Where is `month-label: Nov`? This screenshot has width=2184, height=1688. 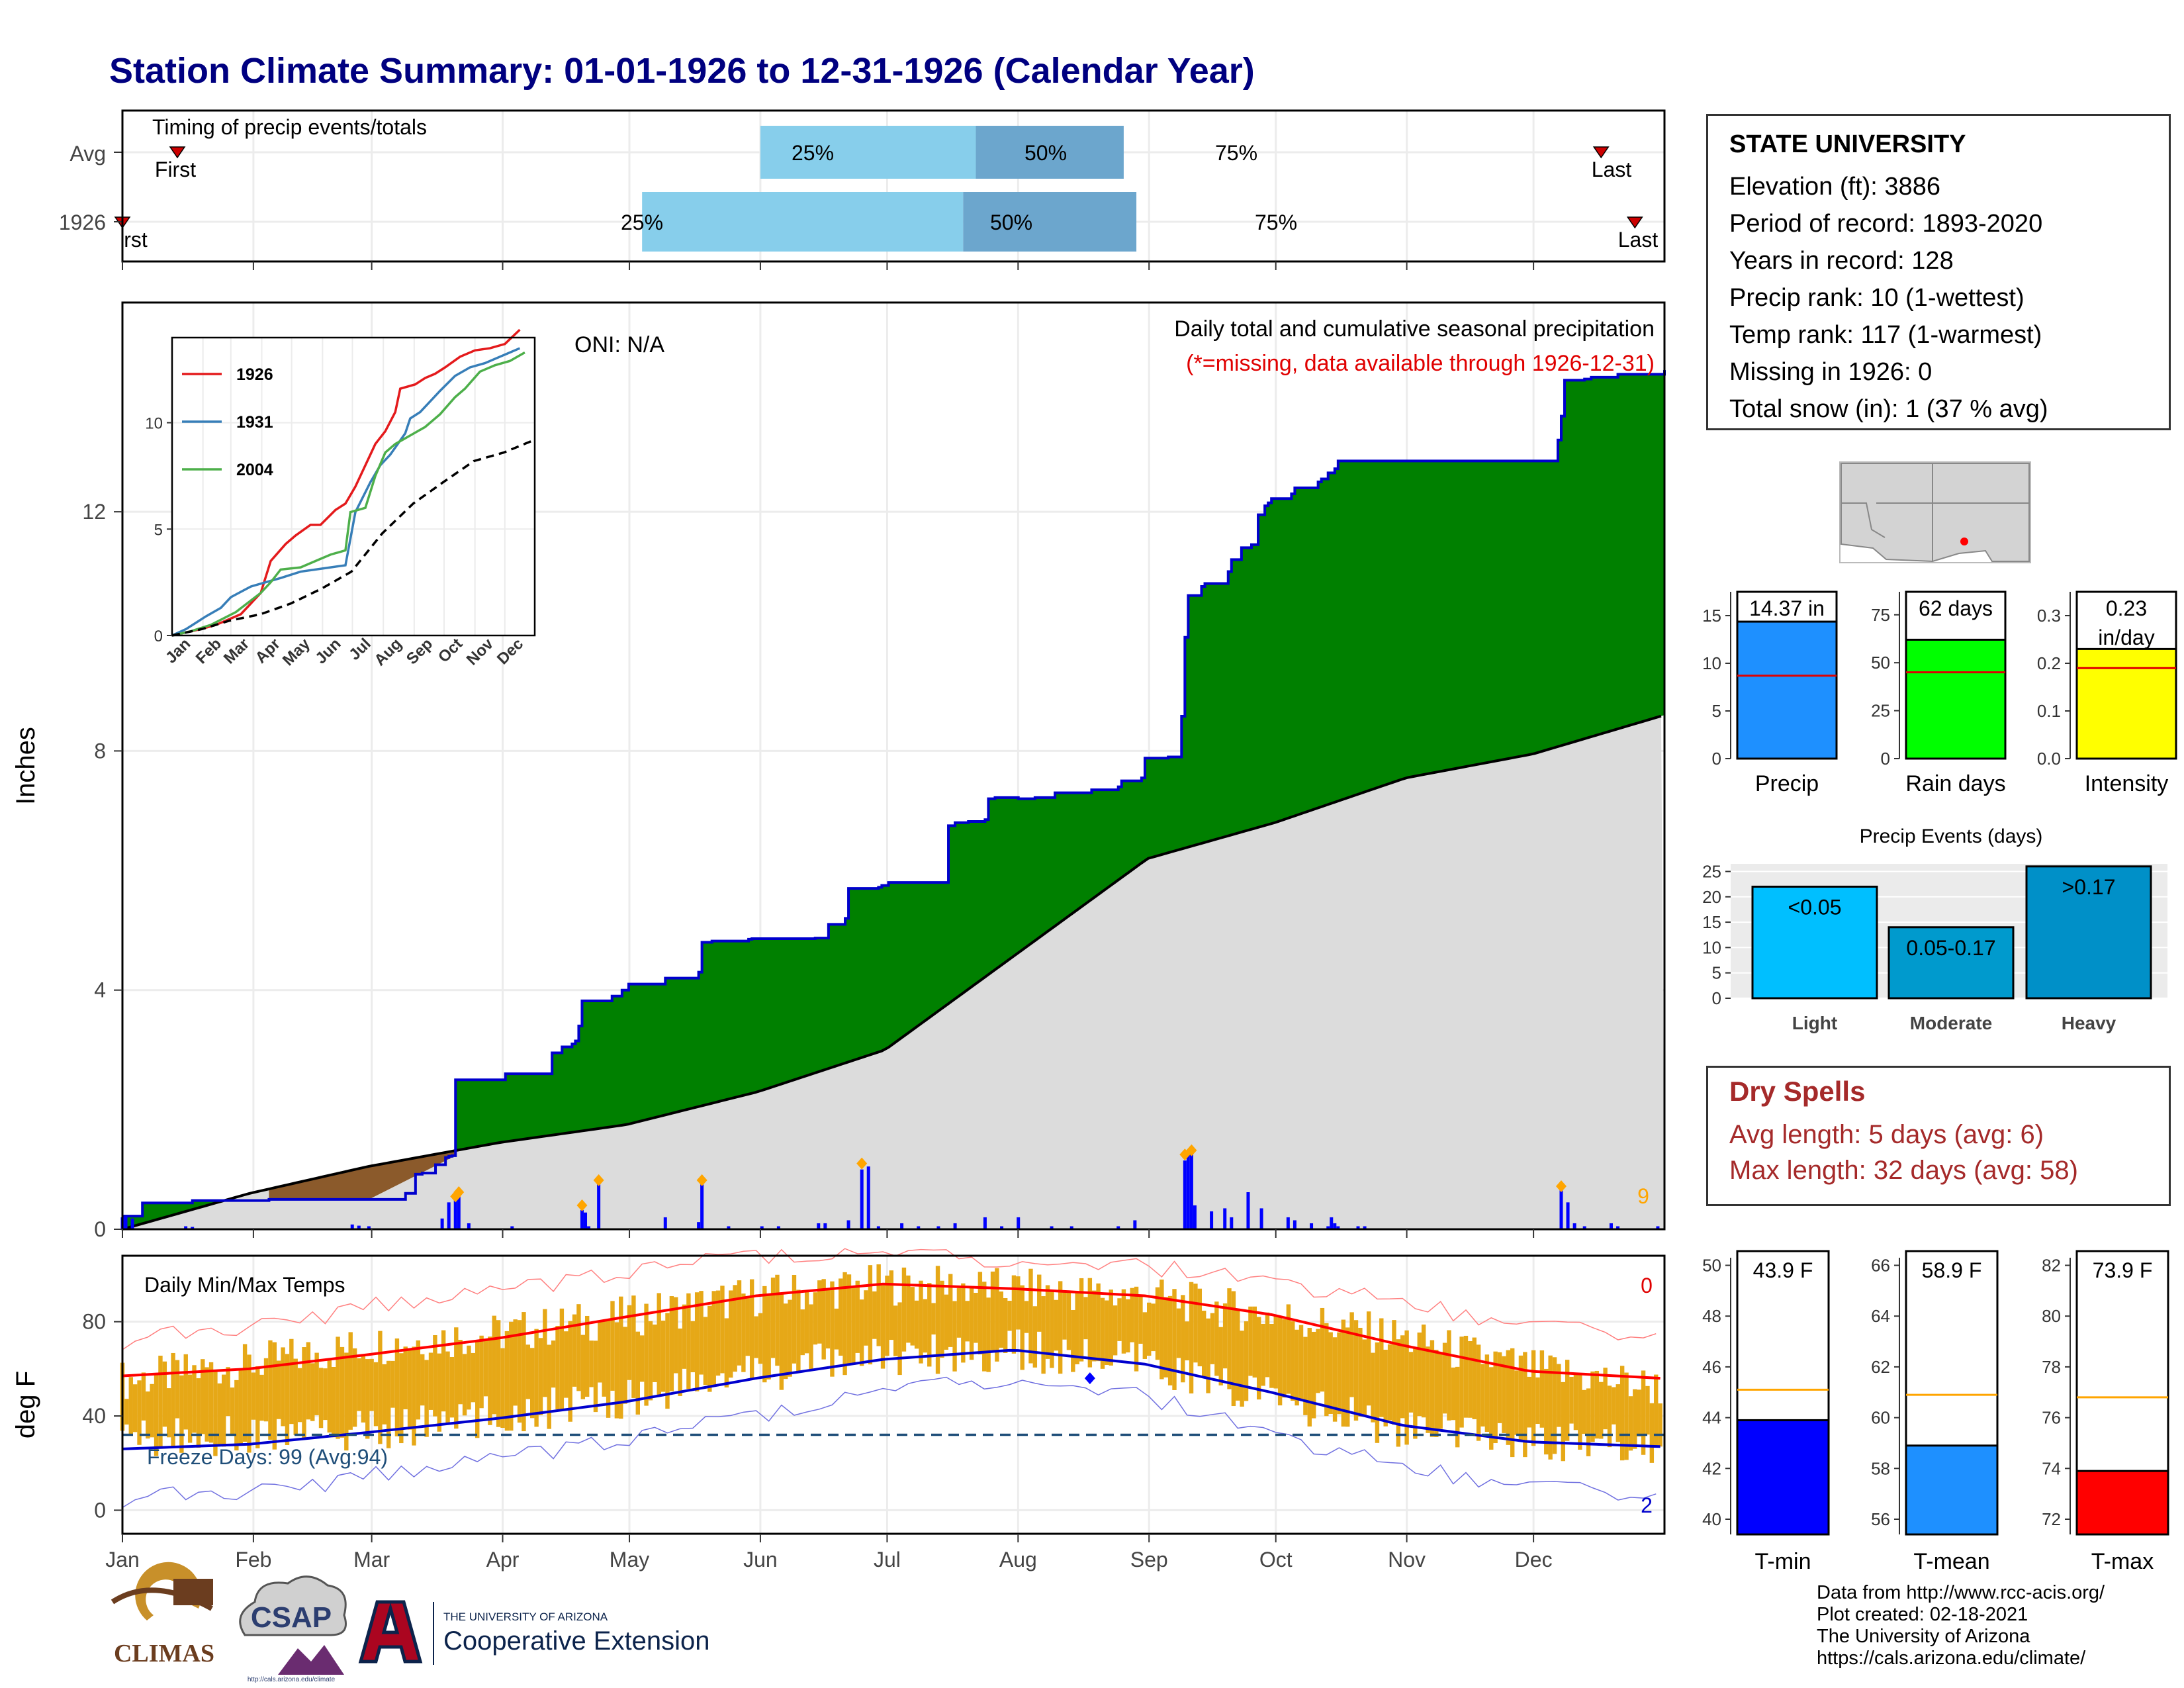
month-label: Nov is located at coordinates (1407, 1559).